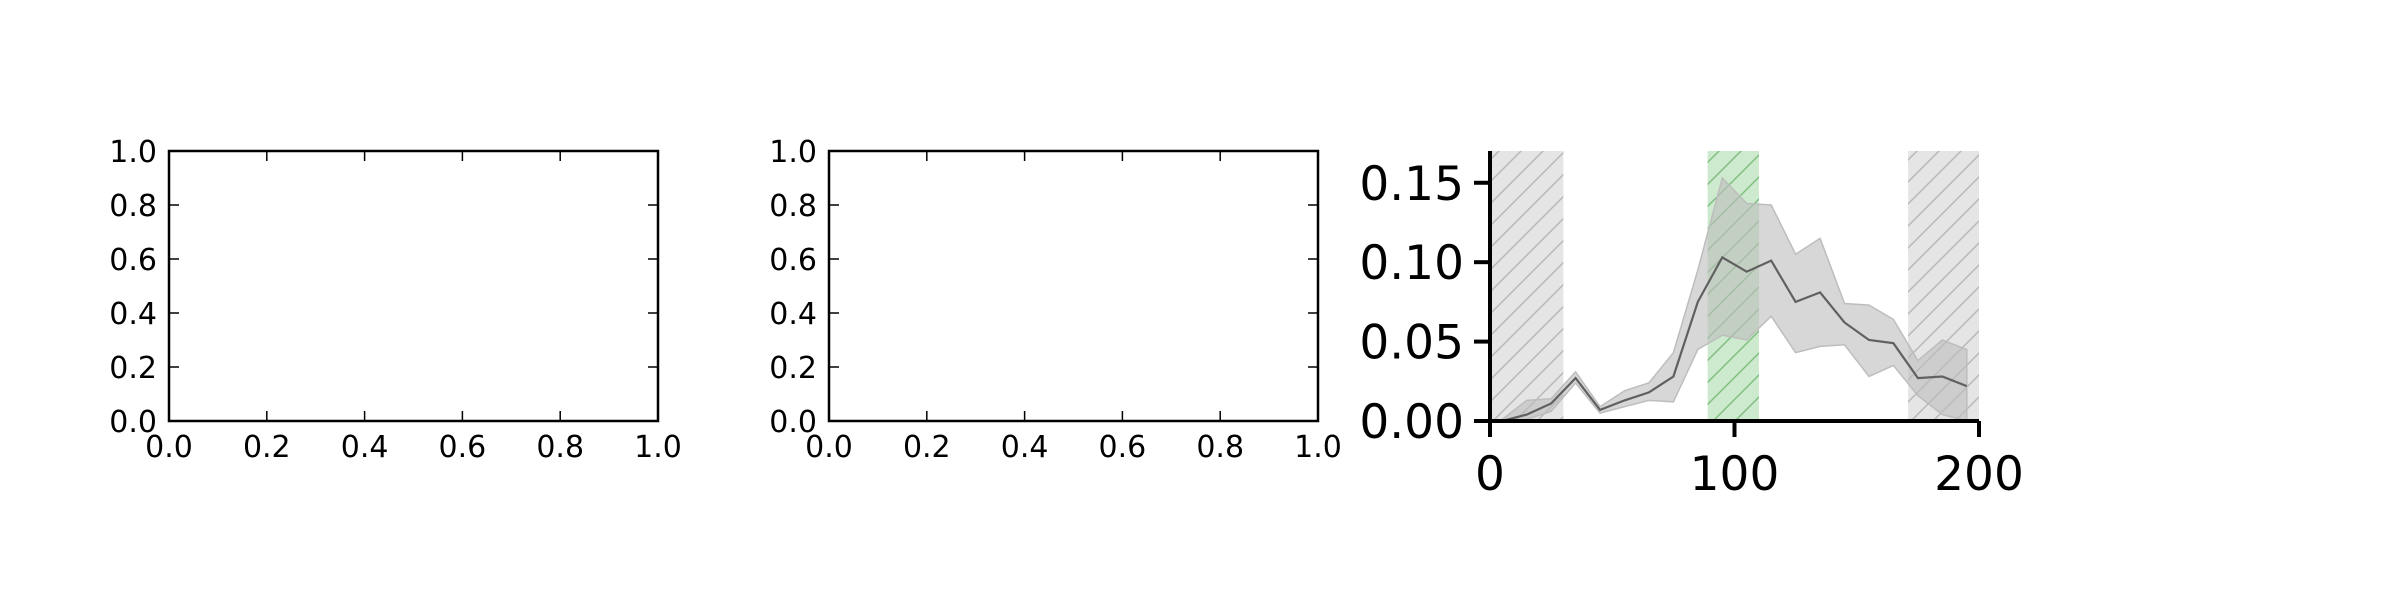 Image resolution: width=2400 pixels, height=600 pixels. What do you see at coordinates (1527, 286) in the screenshot?
I see `highlight-region-hatch` at bounding box center [1527, 286].